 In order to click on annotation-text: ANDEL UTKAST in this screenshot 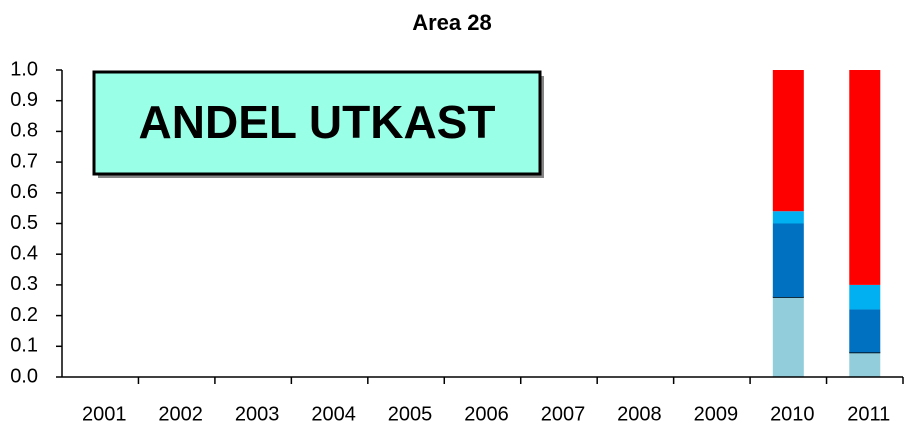, I will do `click(317, 122)`.